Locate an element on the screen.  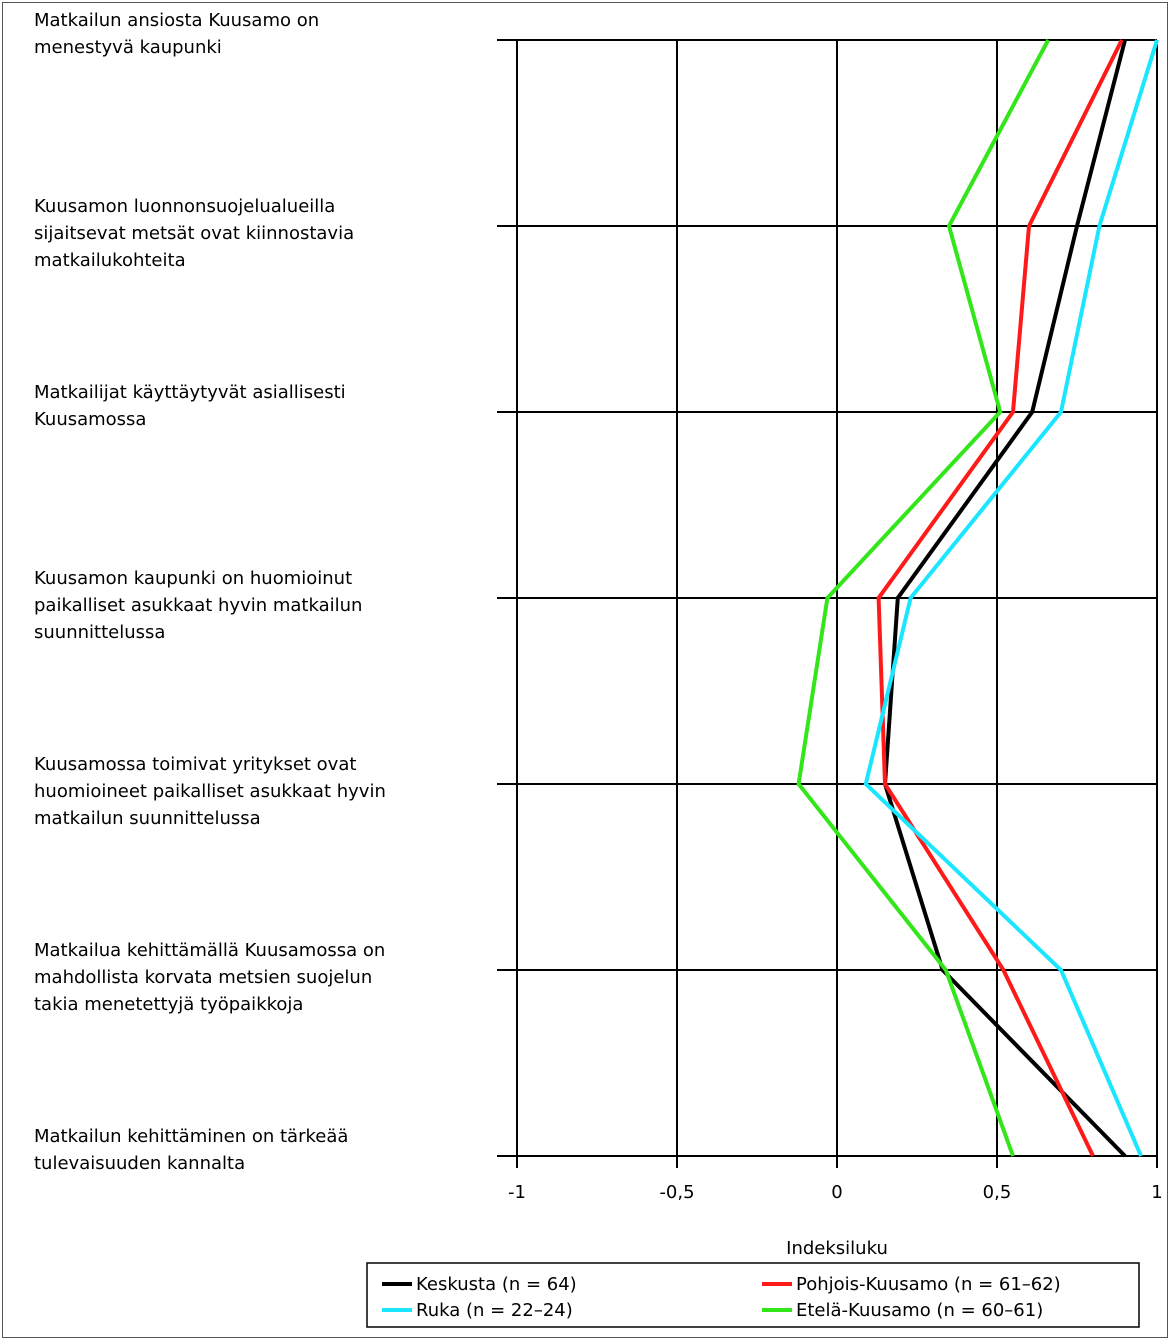
x-tick-label: 1 is located at coordinates (1156, 1192).